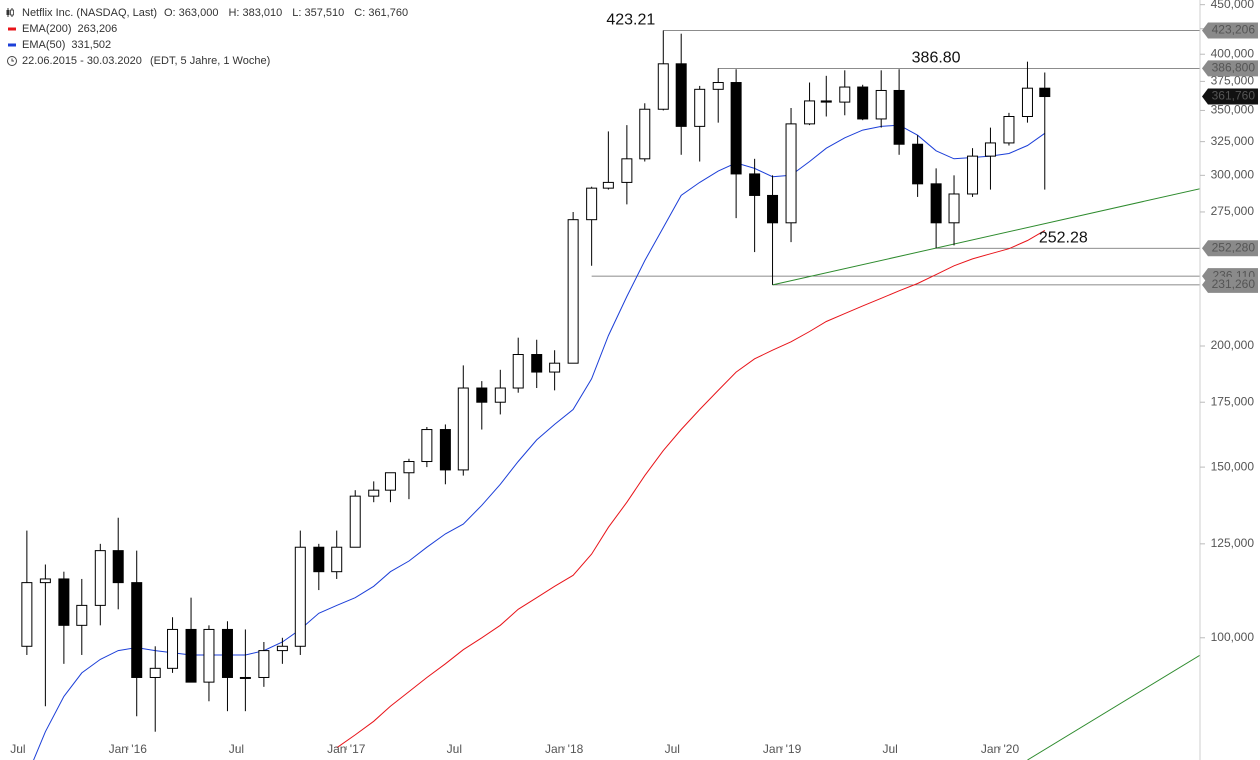 This screenshot has height=760, width=1260. What do you see at coordinates (1233, 110) in the screenshot?
I see `y-tick-label: 350,000` at bounding box center [1233, 110].